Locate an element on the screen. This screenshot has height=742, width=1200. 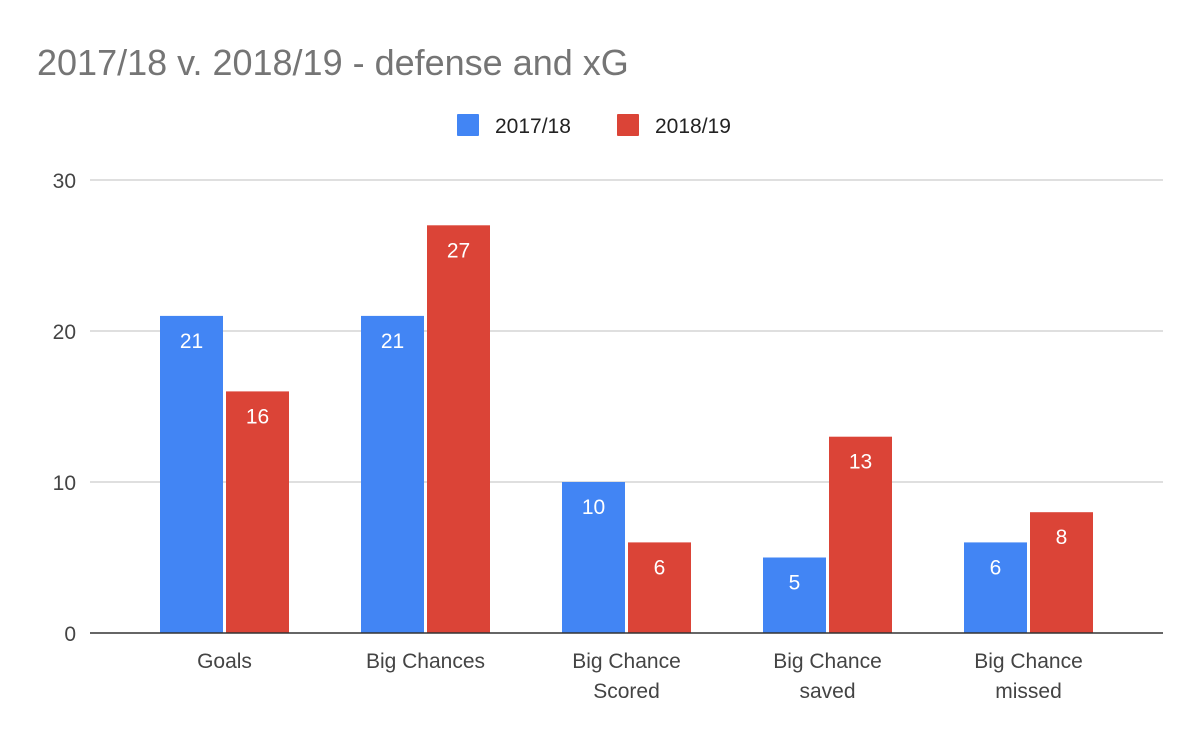
legend: 2017/18 2018/19 is located at coordinates (594, 126).